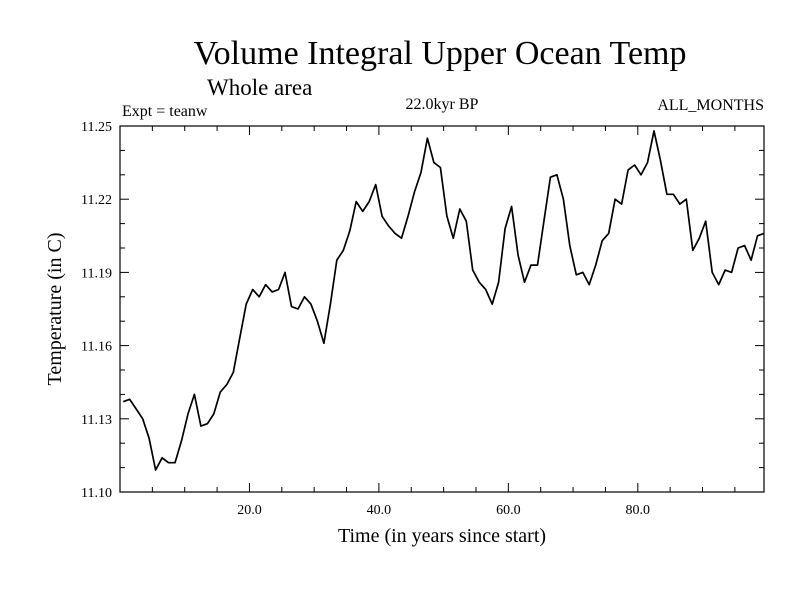 Image resolution: width=800 pixels, height=600 pixels. Describe the element at coordinates (165, 111) in the screenshot. I see `experiment-label: Expt = teanw` at that location.